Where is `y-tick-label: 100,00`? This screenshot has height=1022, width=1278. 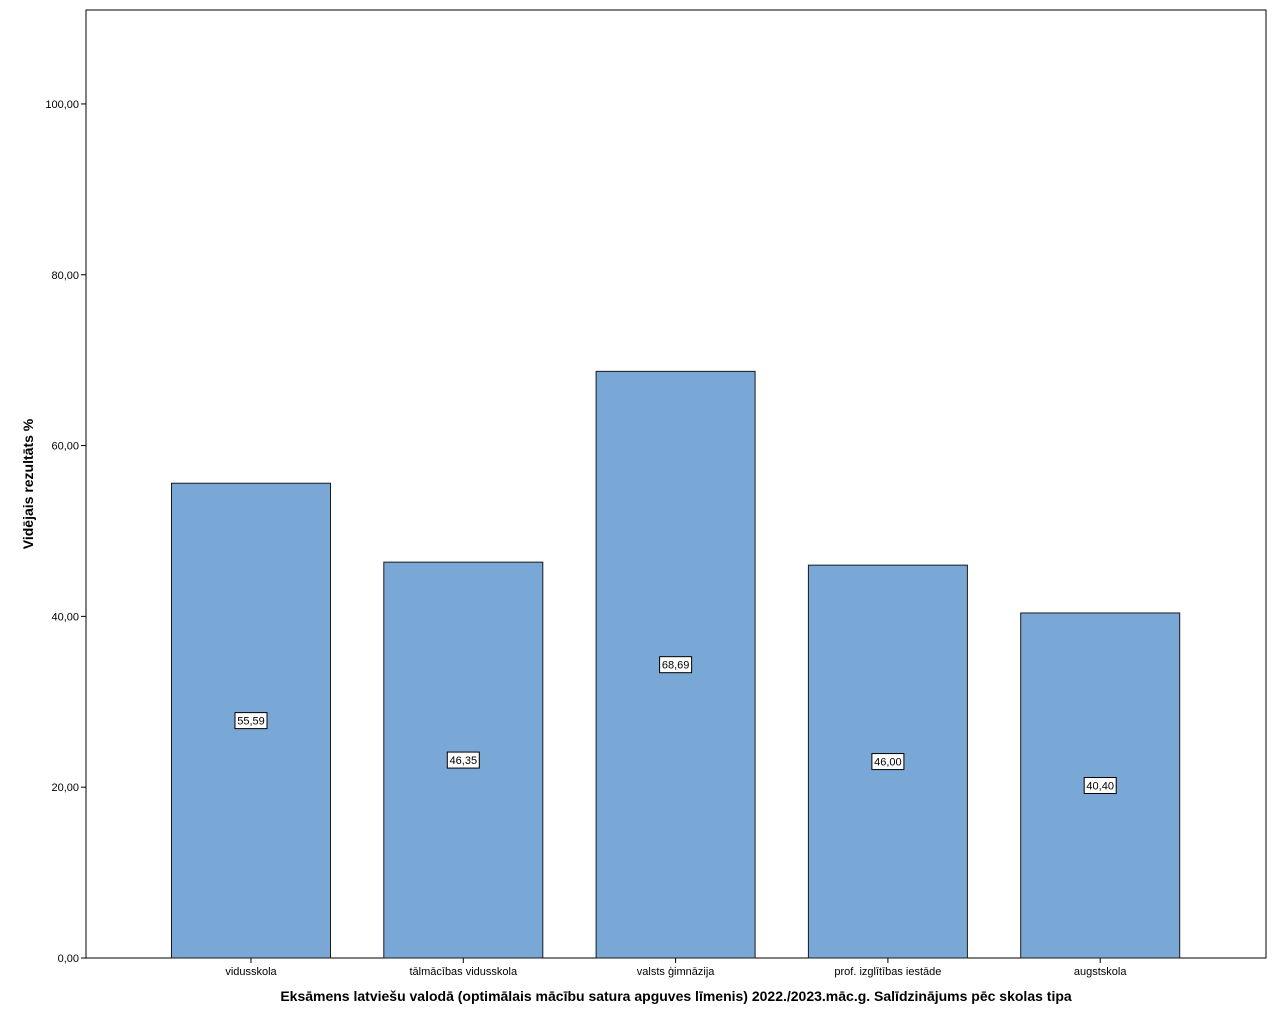 y-tick-label: 100,00 is located at coordinates (62, 105).